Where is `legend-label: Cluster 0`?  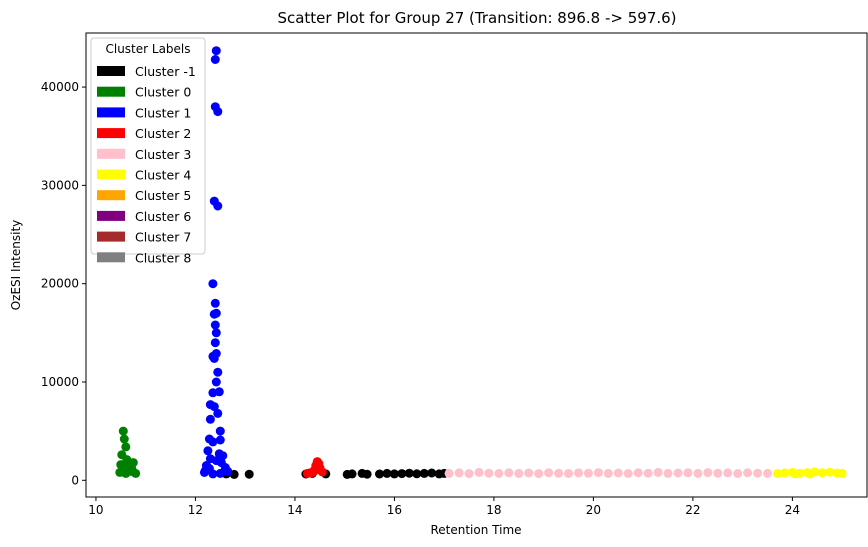
legend-label: Cluster 0 is located at coordinates (163, 92).